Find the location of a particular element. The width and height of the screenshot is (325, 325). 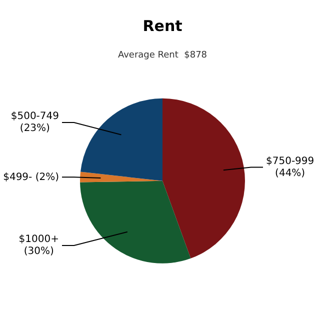

data-label: (44%) is located at coordinates (290, 173).